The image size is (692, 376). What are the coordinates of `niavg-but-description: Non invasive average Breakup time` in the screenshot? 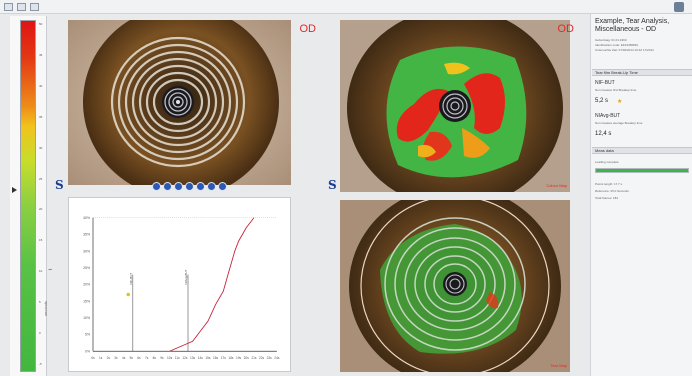 It's located at (619, 123).